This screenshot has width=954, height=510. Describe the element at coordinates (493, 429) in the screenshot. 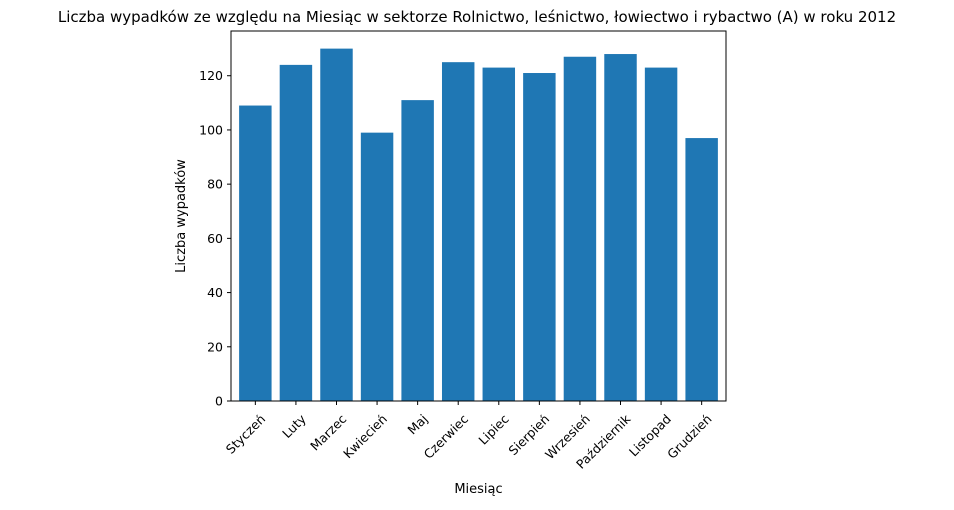

I see `x-tick-label-6: Lipiec` at that location.